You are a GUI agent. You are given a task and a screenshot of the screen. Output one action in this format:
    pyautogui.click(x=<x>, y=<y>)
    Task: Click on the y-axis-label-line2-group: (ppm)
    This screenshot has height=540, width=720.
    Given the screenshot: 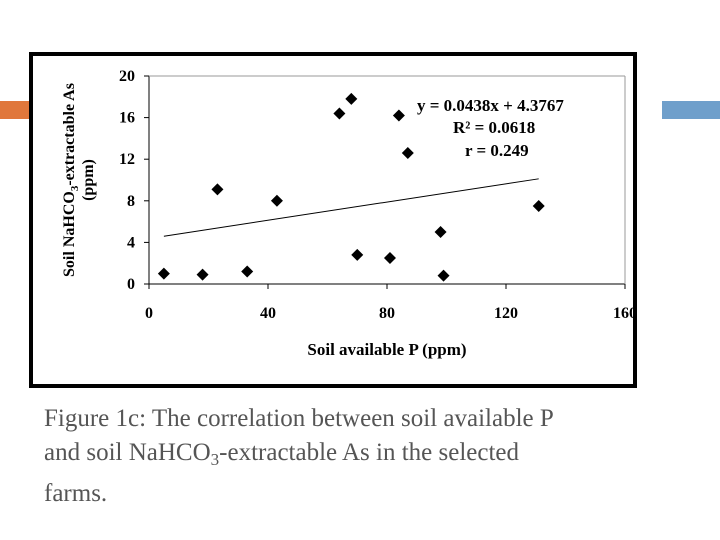 What is the action you would take?
    pyautogui.click(x=88, y=180)
    